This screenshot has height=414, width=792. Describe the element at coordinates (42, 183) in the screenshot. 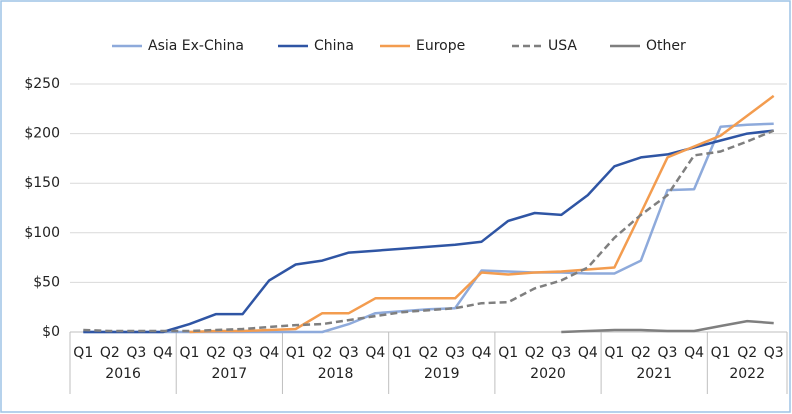

I see `y-tick-label: $150` at that location.